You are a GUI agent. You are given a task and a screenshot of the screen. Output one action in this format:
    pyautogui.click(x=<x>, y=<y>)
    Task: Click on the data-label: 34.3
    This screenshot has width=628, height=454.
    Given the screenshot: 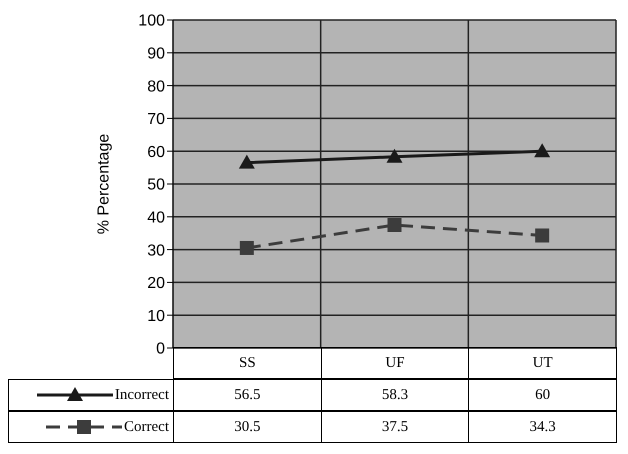 What is the action you would take?
    pyautogui.click(x=542, y=427)
    